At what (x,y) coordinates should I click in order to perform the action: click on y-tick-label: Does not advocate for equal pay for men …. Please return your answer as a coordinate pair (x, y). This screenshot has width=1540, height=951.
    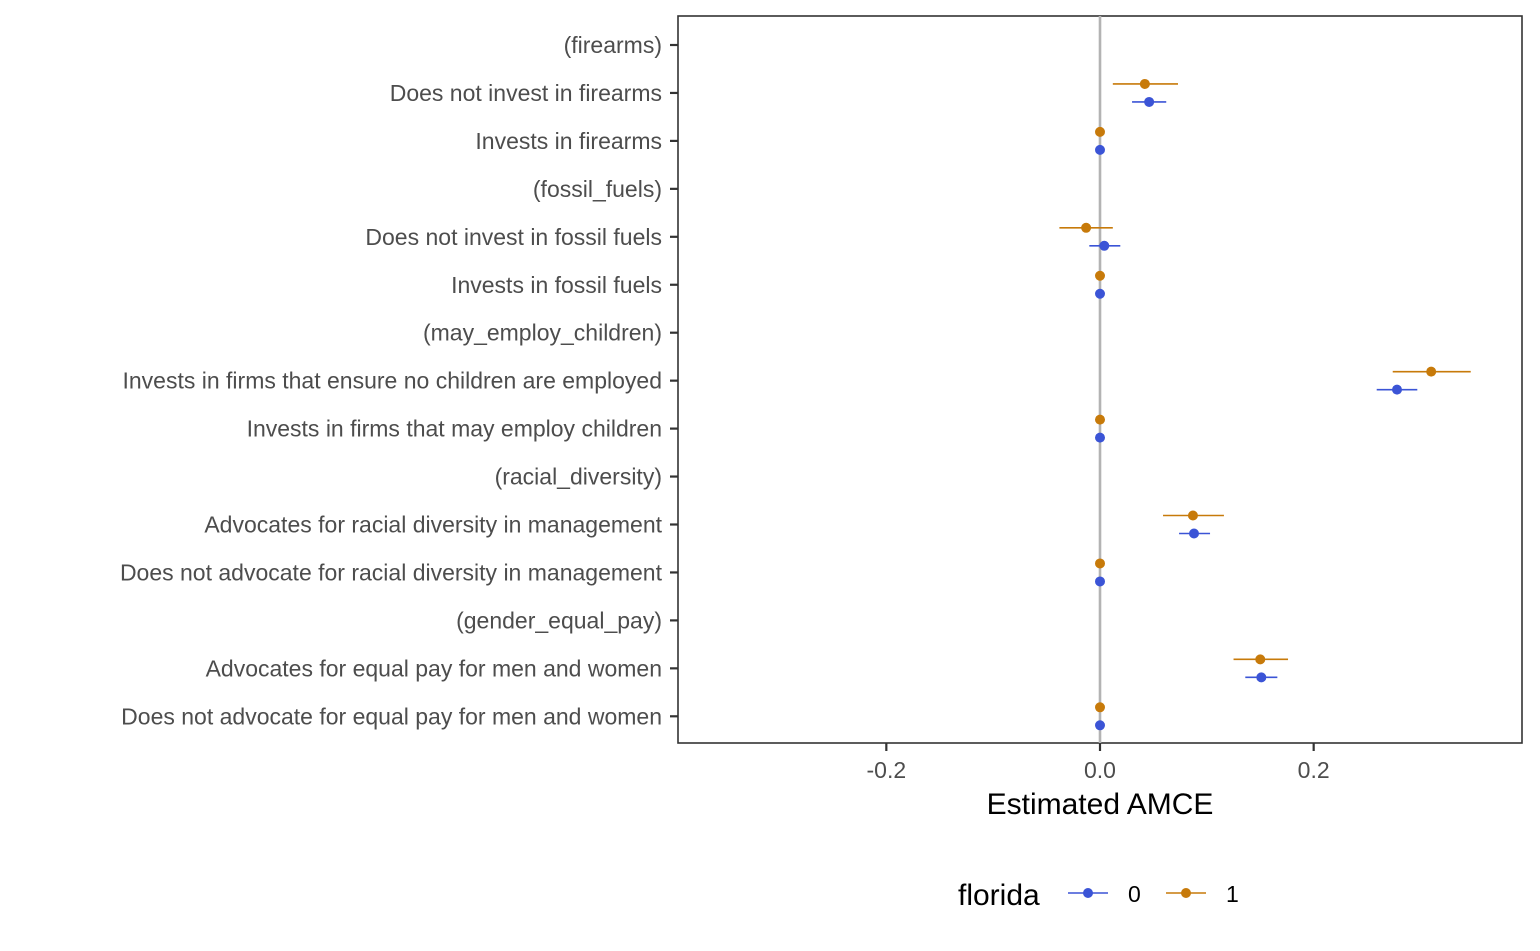
    Looking at the image, I should click on (391, 716).